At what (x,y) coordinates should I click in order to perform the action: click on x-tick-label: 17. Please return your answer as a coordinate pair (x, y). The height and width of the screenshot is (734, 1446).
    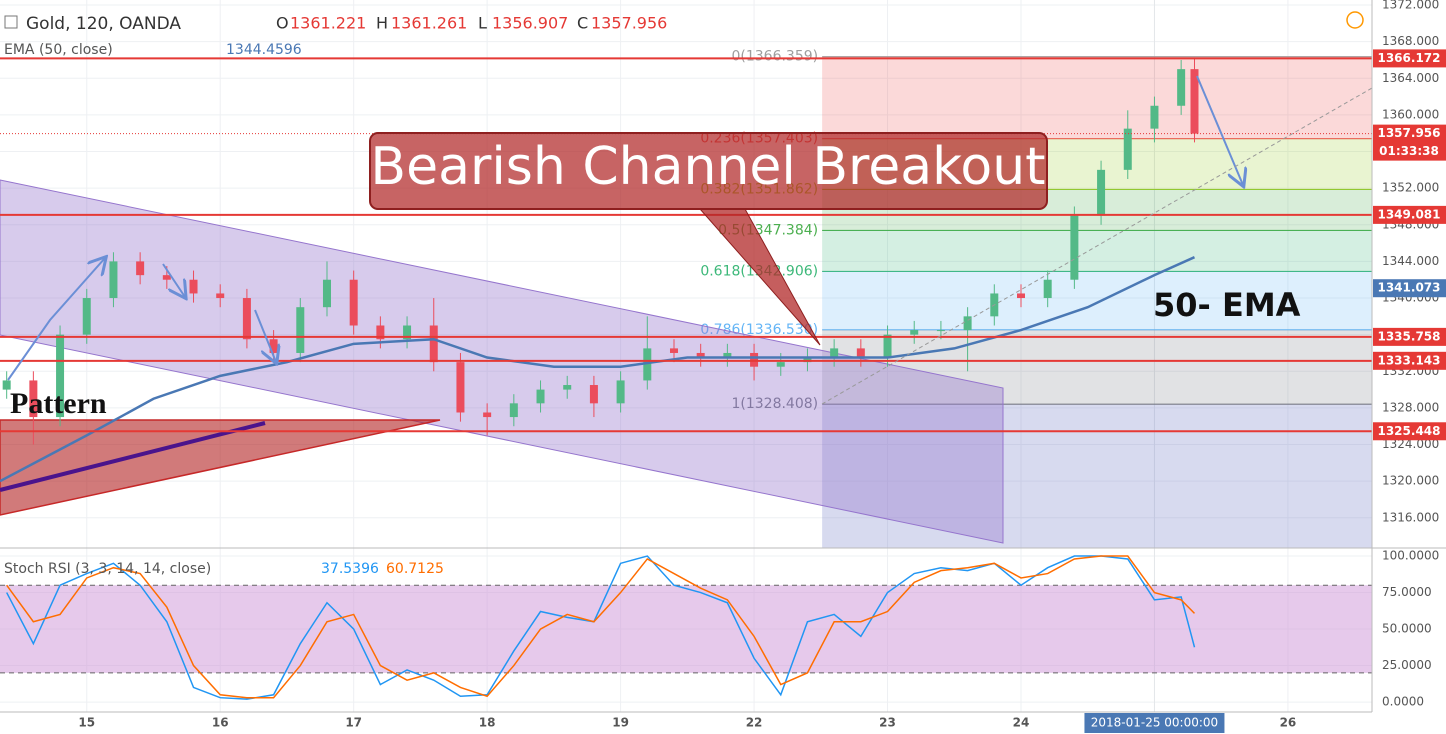
    Looking at the image, I should click on (353, 723).